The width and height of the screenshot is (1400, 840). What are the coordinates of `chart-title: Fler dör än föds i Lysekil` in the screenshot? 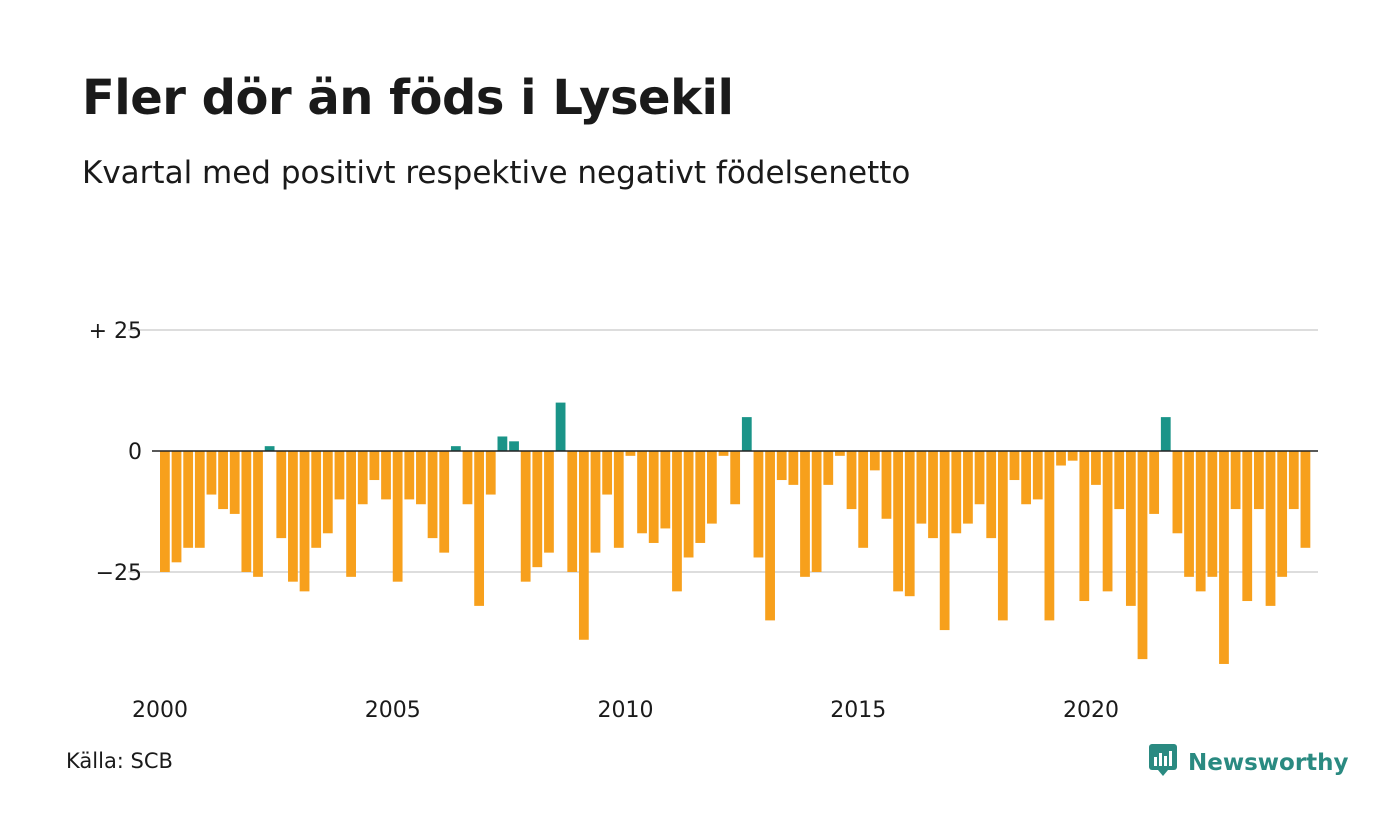 It's located at (408, 98).